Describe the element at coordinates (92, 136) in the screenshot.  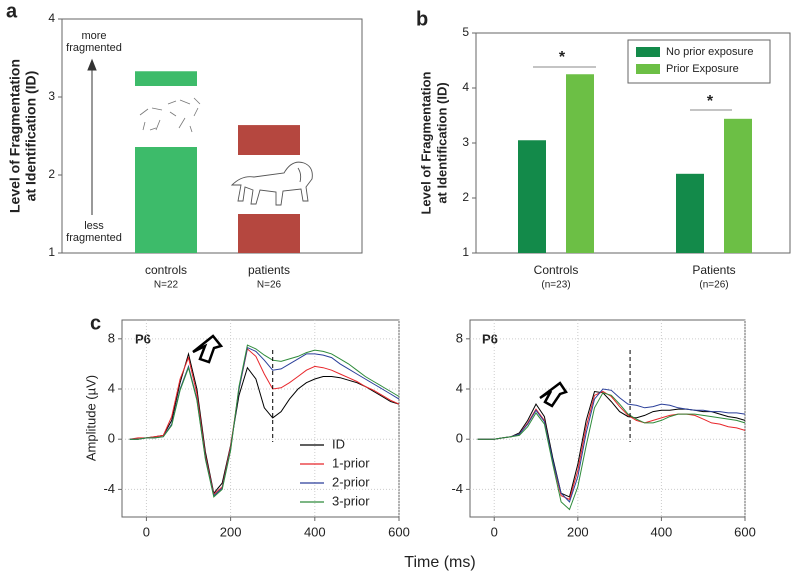
I see `arrow` at that location.